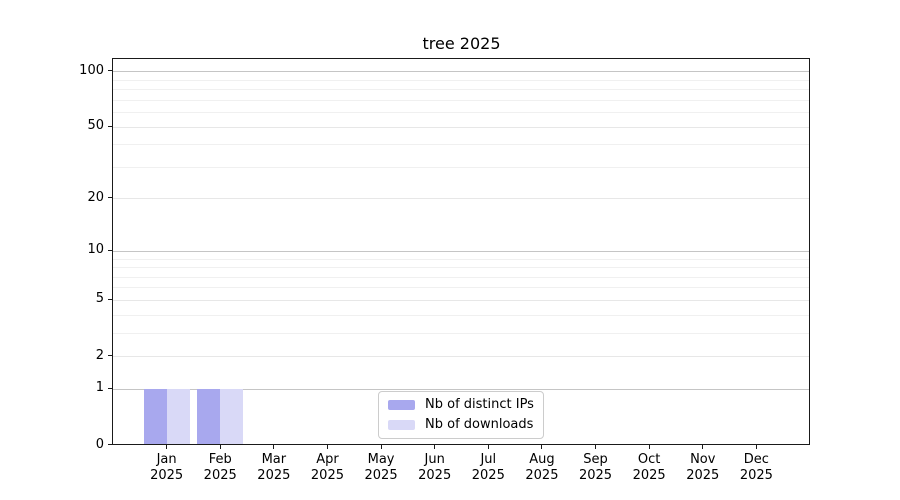 Image resolution: width=900 pixels, height=500 pixels. What do you see at coordinates (479, 424) in the screenshot?
I see `legend-label: Nb of downloads` at bounding box center [479, 424].